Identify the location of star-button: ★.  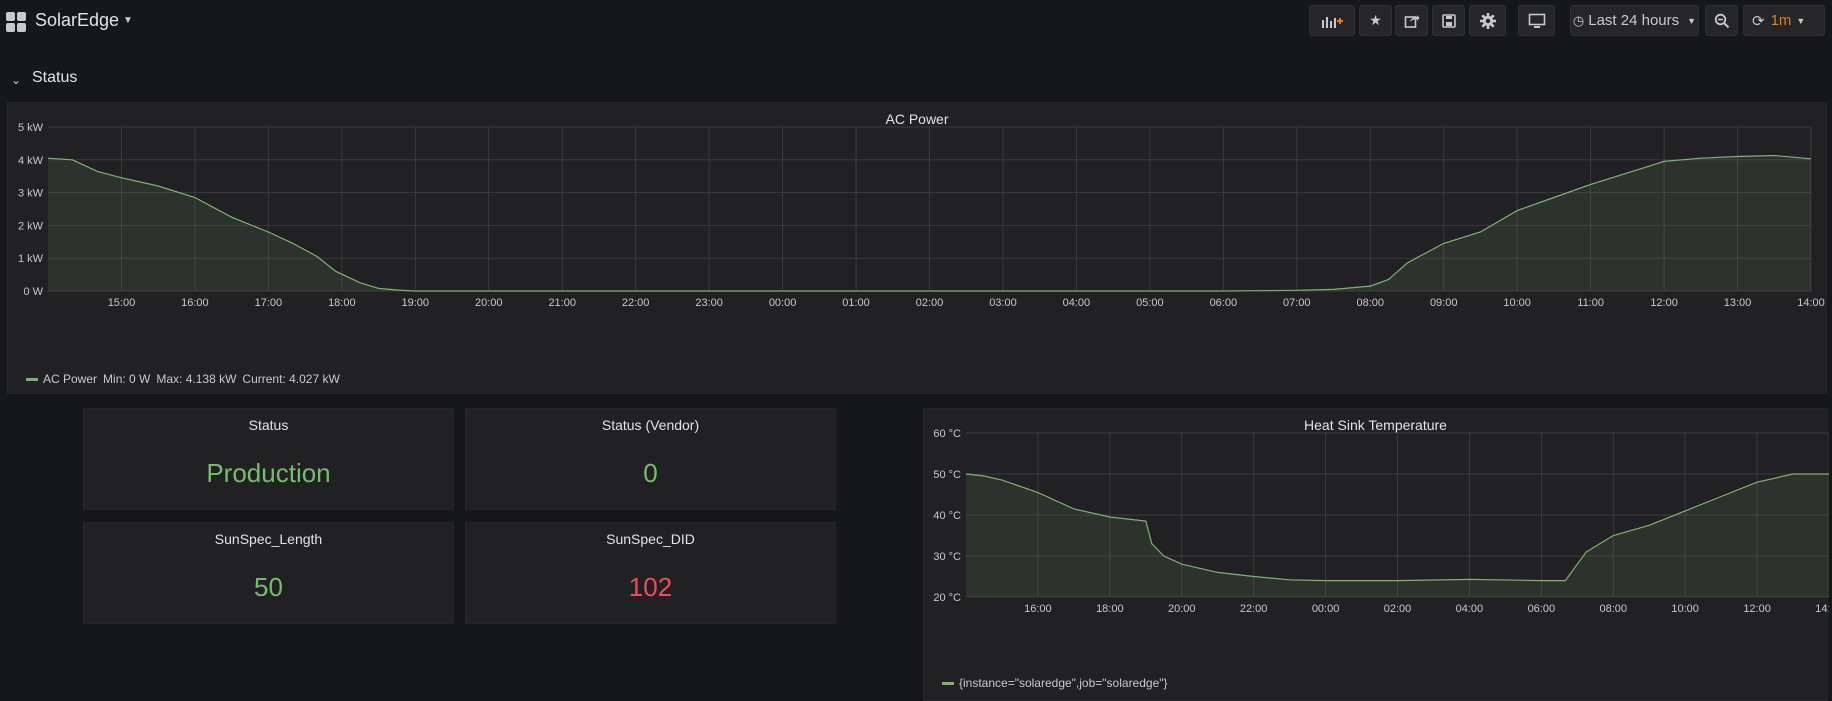
(1375, 20).